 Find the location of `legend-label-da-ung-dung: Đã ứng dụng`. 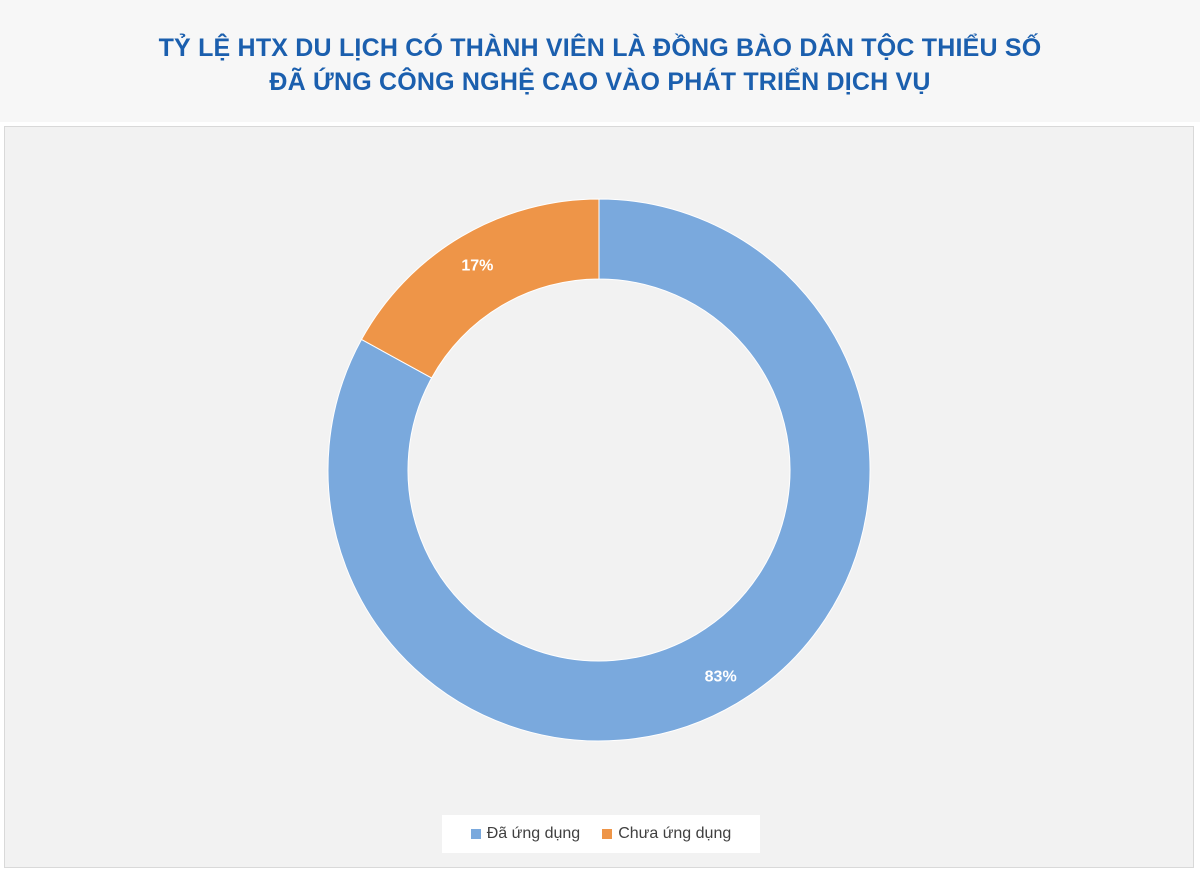

legend-label-da-ung-dung: Đã ứng dụng is located at coordinates (533, 833).